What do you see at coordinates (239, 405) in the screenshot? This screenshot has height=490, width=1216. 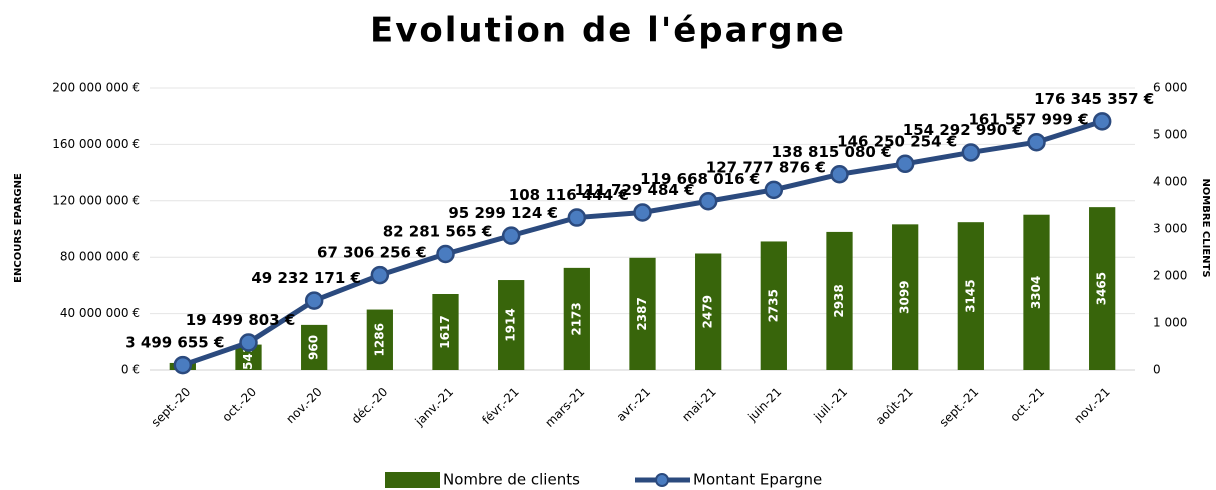 I see `x-tick-label: oct.-20` at bounding box center [239, 405].